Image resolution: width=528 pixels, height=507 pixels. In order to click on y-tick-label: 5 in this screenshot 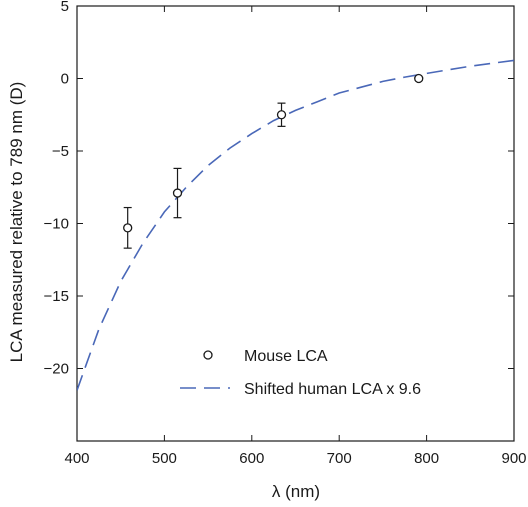, I will do `click(65, 7)`.